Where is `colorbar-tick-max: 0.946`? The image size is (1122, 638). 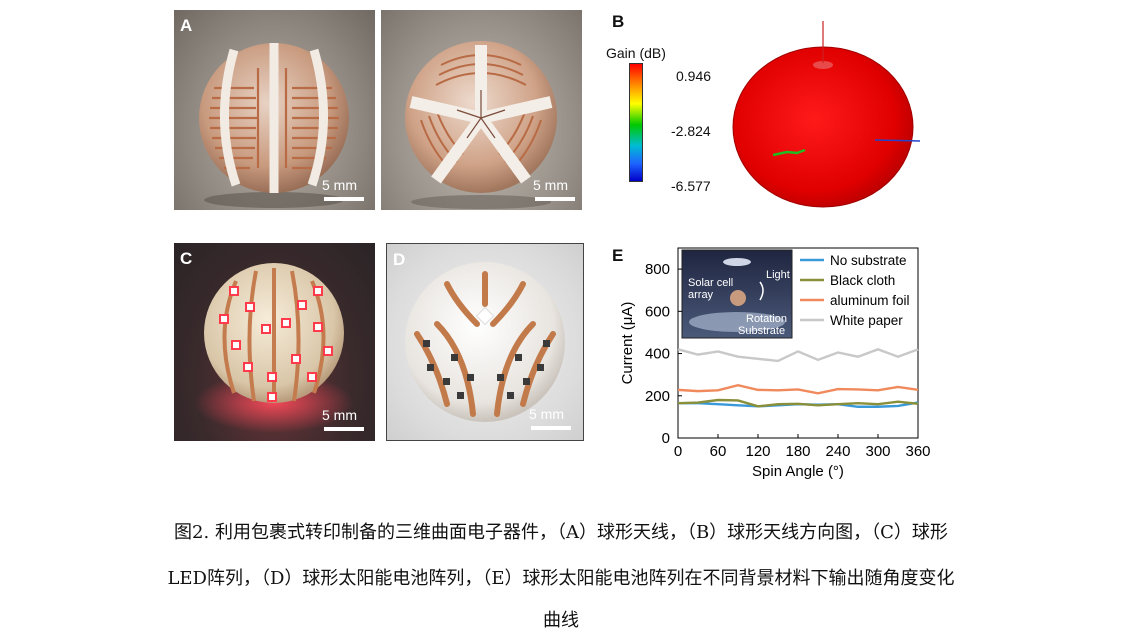 colorbar-tick-max: 0.946 is located at coordinates (694, 76).